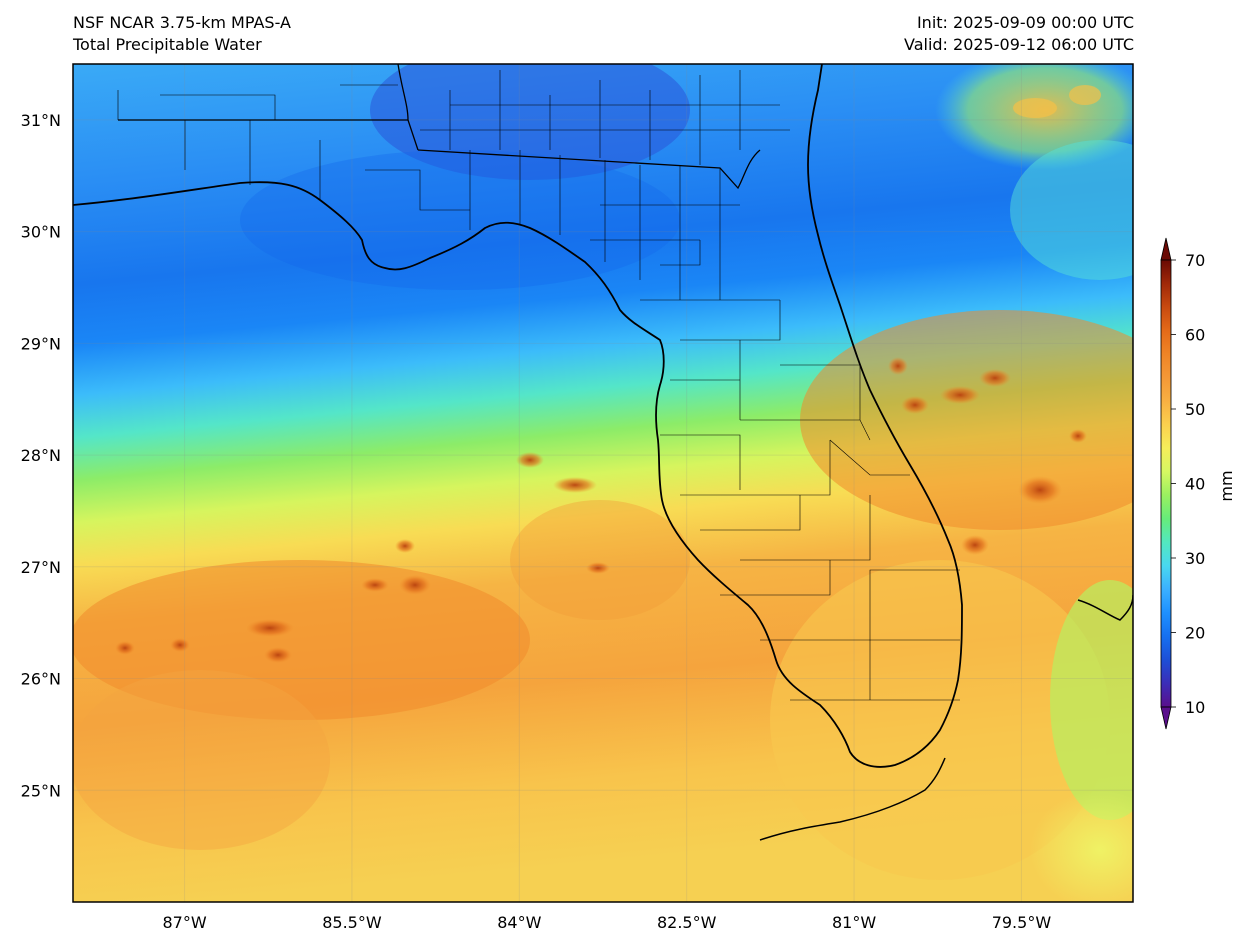  What do you see at coordinates (184, 922) in the screenshot?
I see `lon-label: 87°W` at bounding box center [184, 922].